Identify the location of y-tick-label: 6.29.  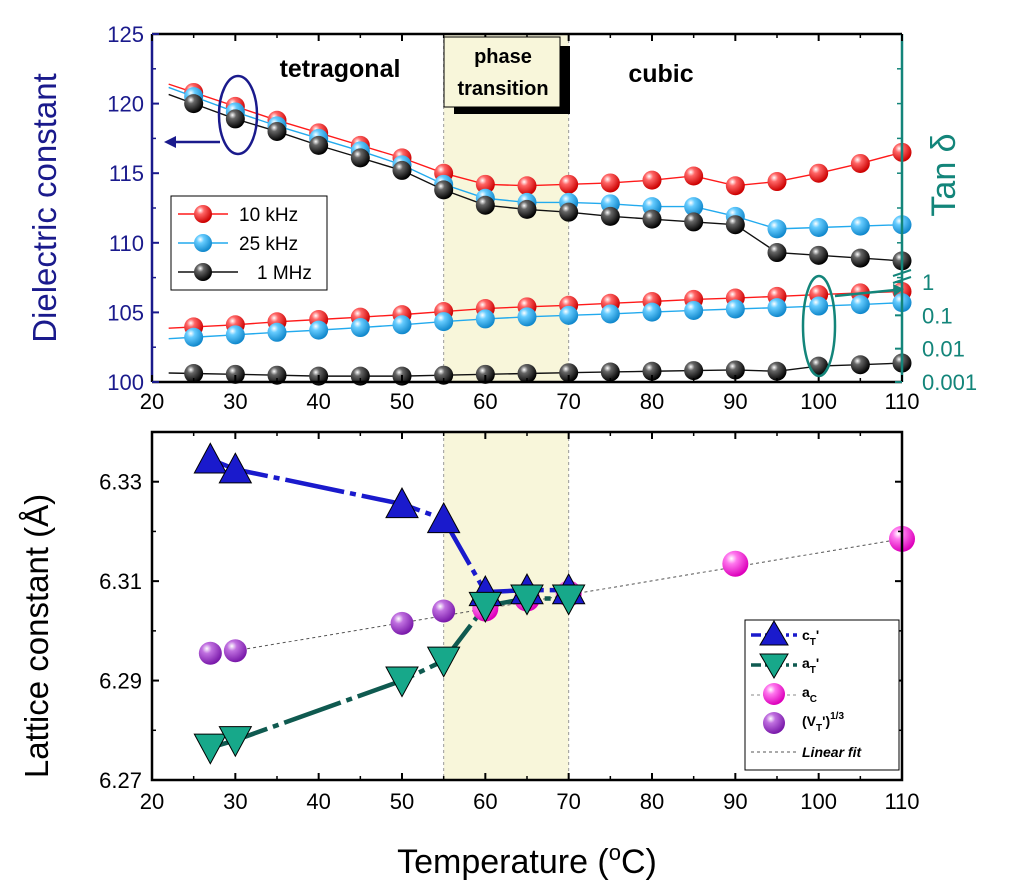
(120, 681).